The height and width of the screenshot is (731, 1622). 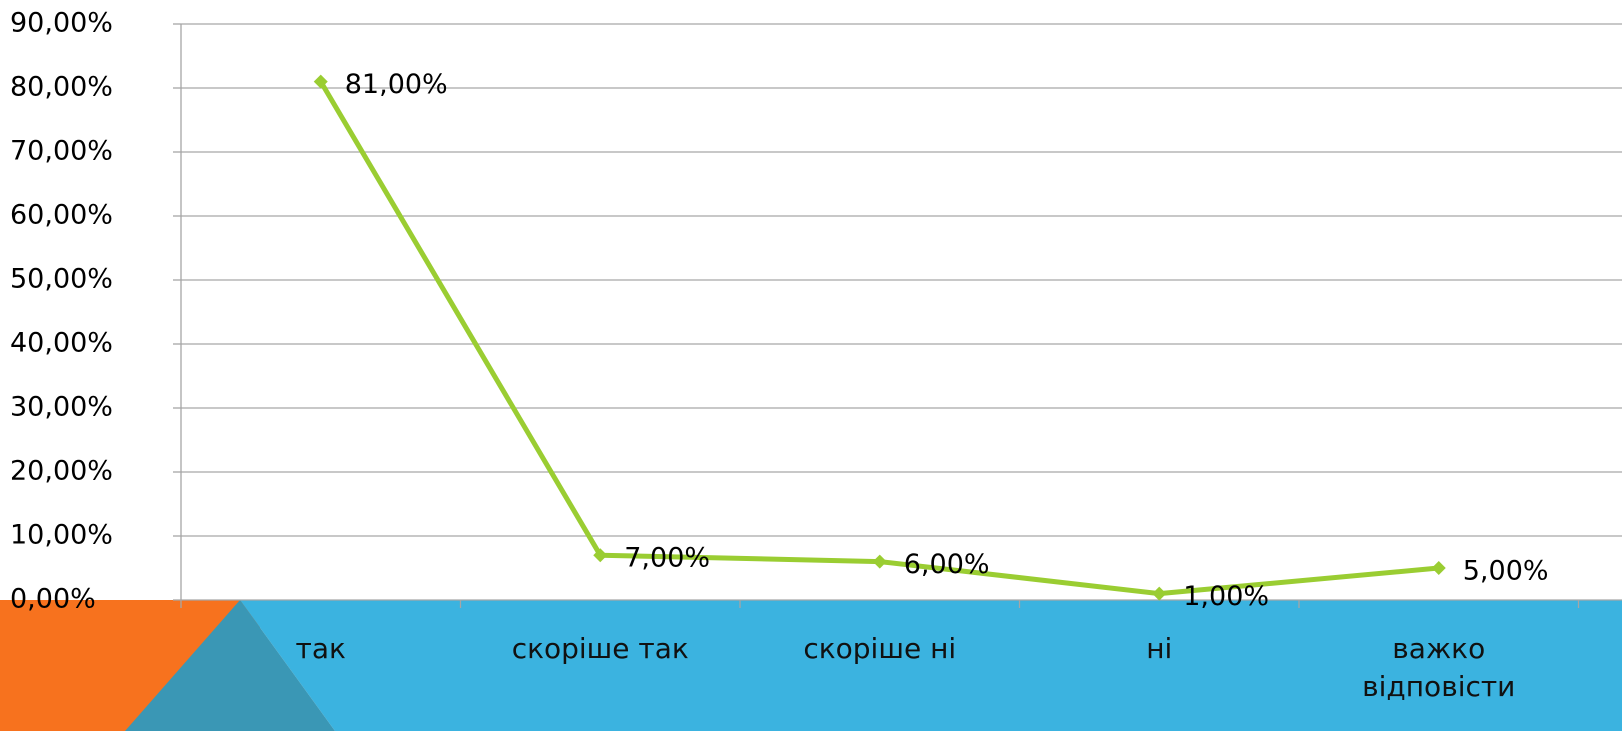 I want to click on x-tick-label: скоріше так, so click(x=600, y=648).